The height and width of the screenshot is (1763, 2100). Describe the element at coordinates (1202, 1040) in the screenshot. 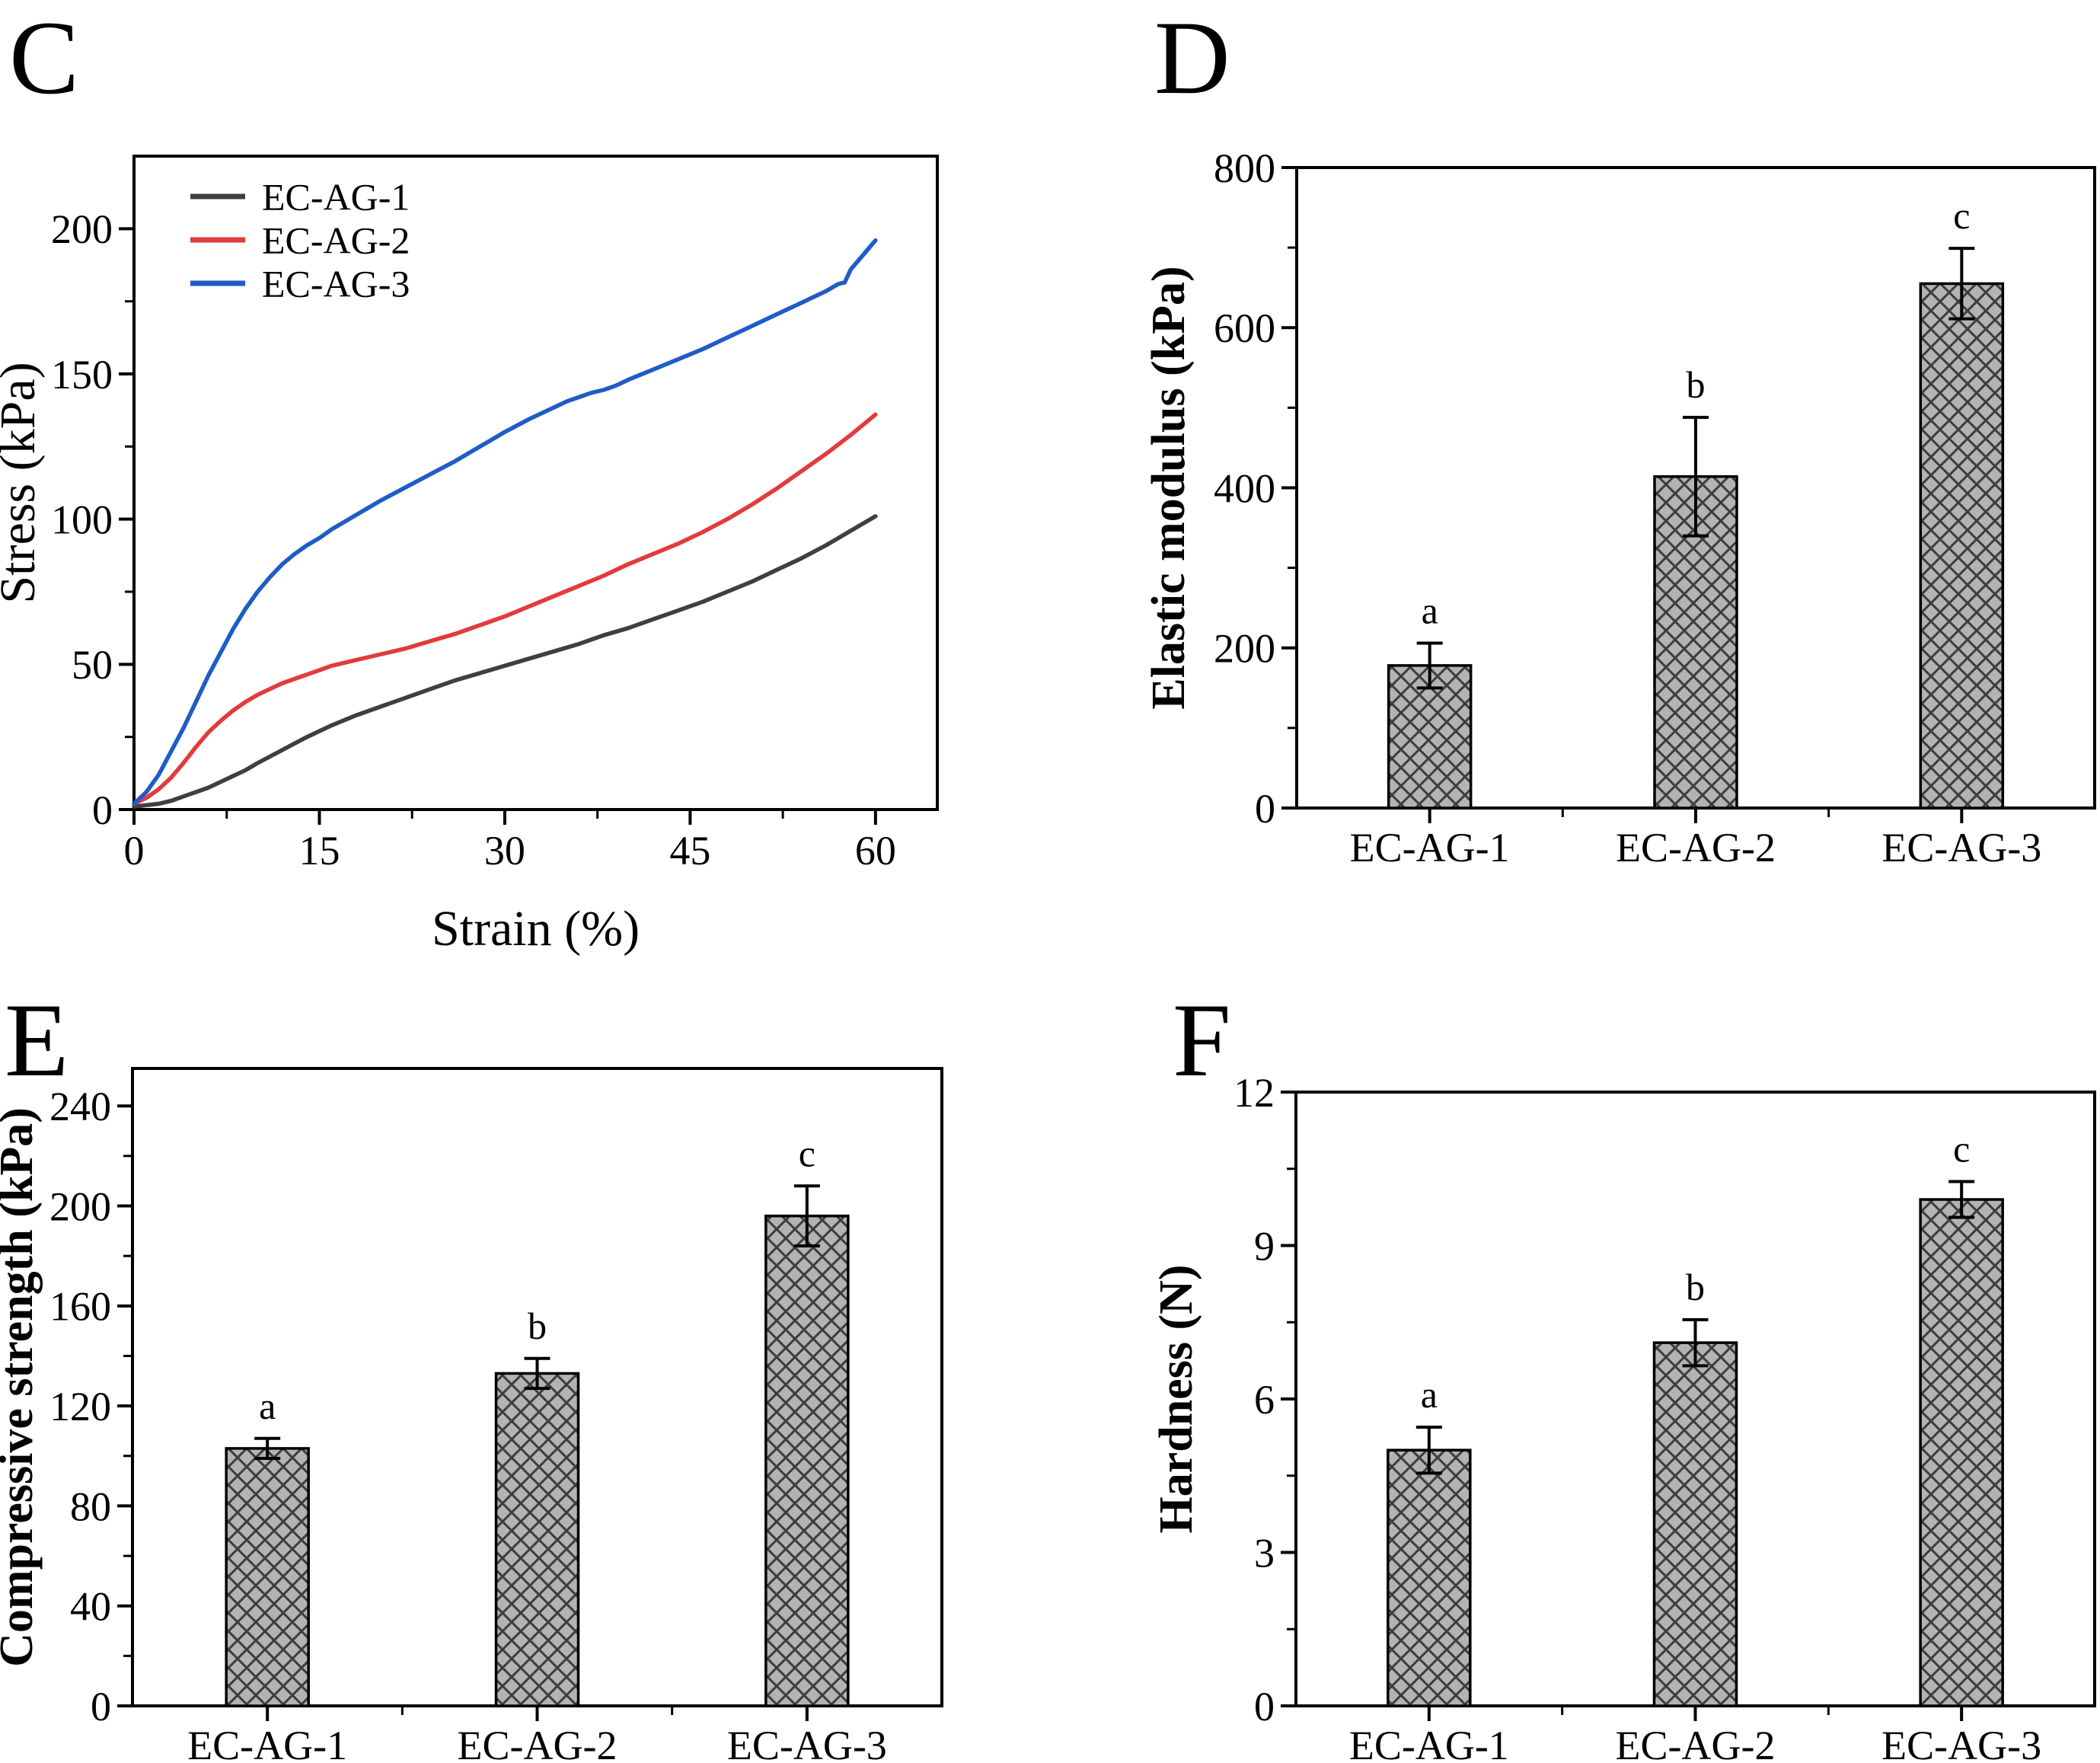

I see `panel-label-f: F` at that location.